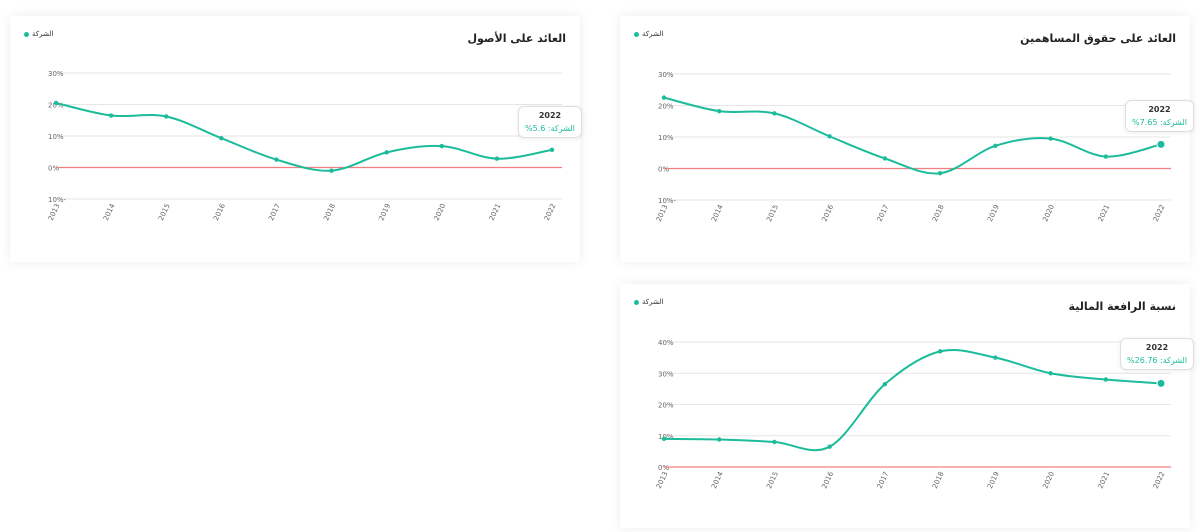 Image resolution: width=1200 pixels, height=532 pixels. Describe the element at coordinates (1122, 306) in the screenshot. I see `chart-title: نسبة الرافعة المالية` at that location.